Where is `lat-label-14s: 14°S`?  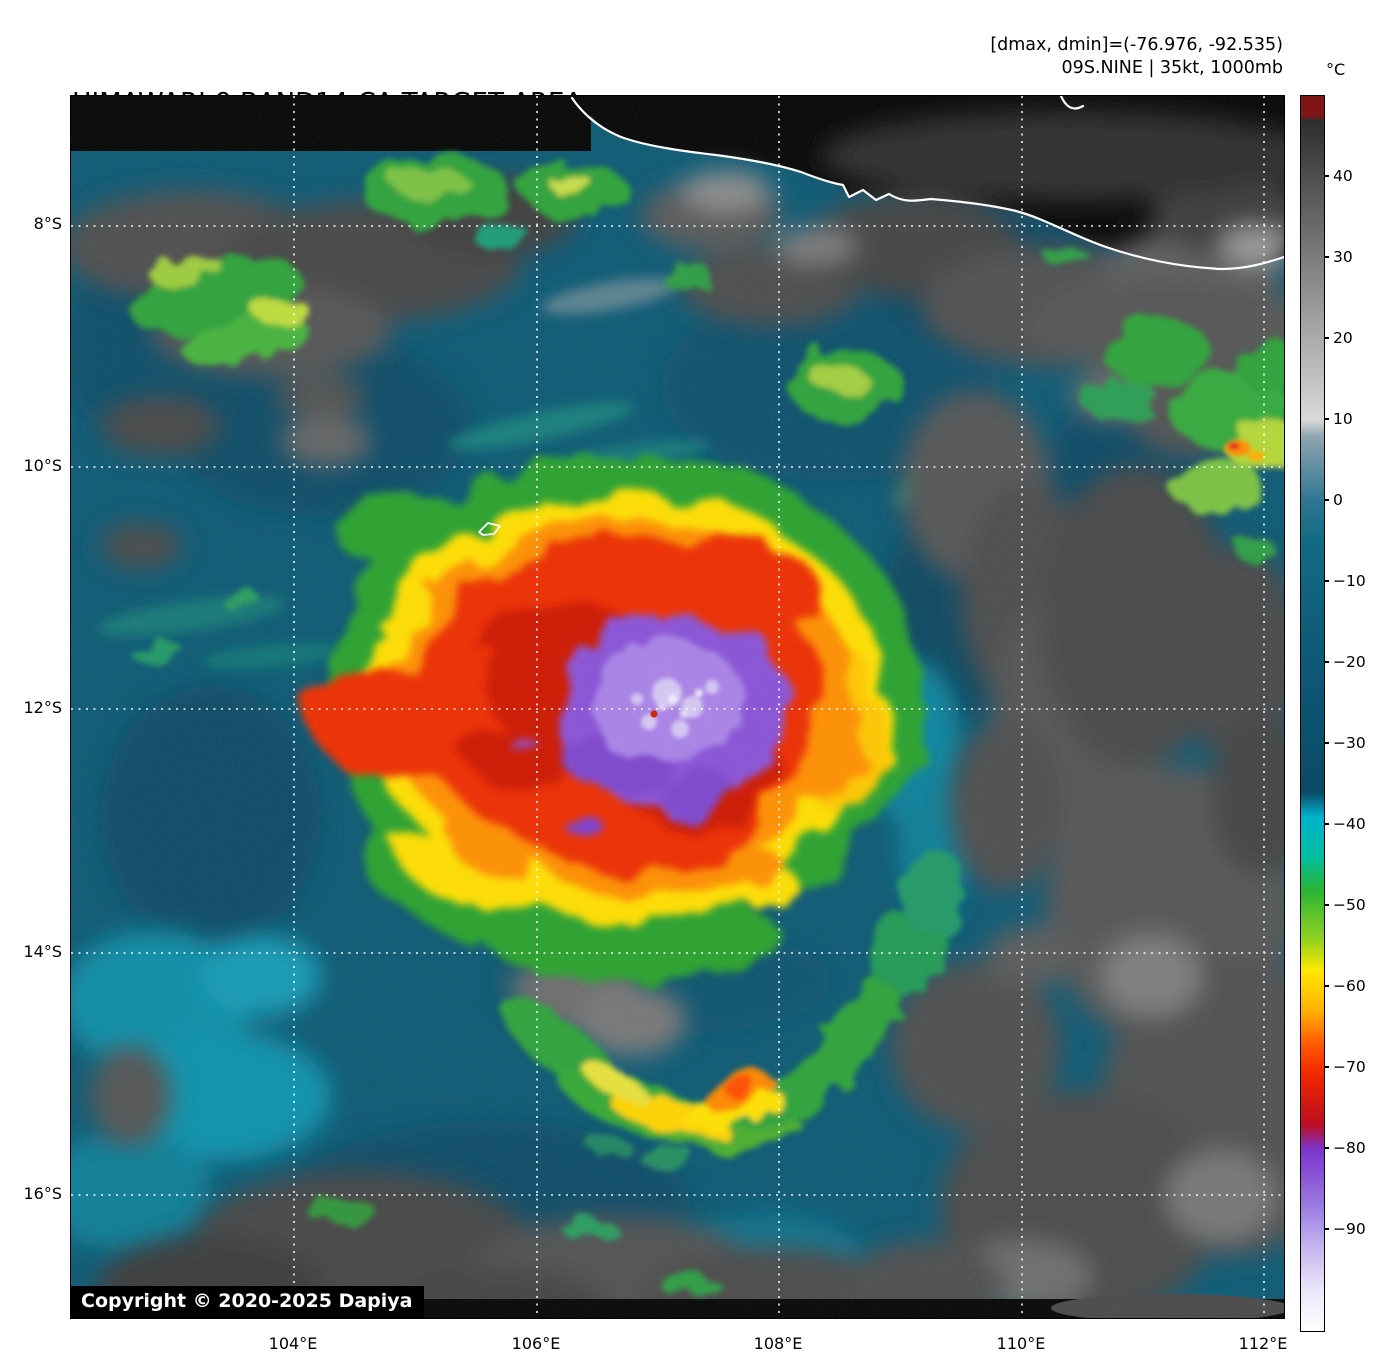 lat-label-14s: 14°S is located at coordinates (42, 951).